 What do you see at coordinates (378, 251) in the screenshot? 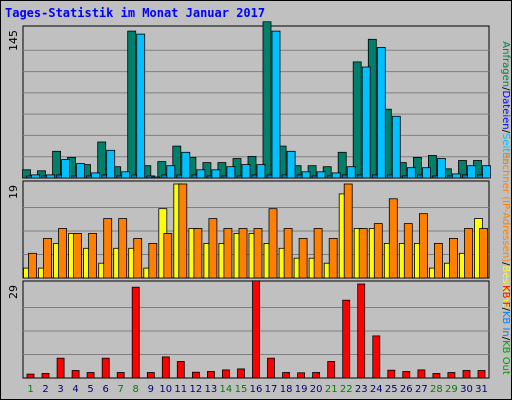
I see `panel-middle-bar-rechner-ip-adressen--24` at bounding box center [378, 251].